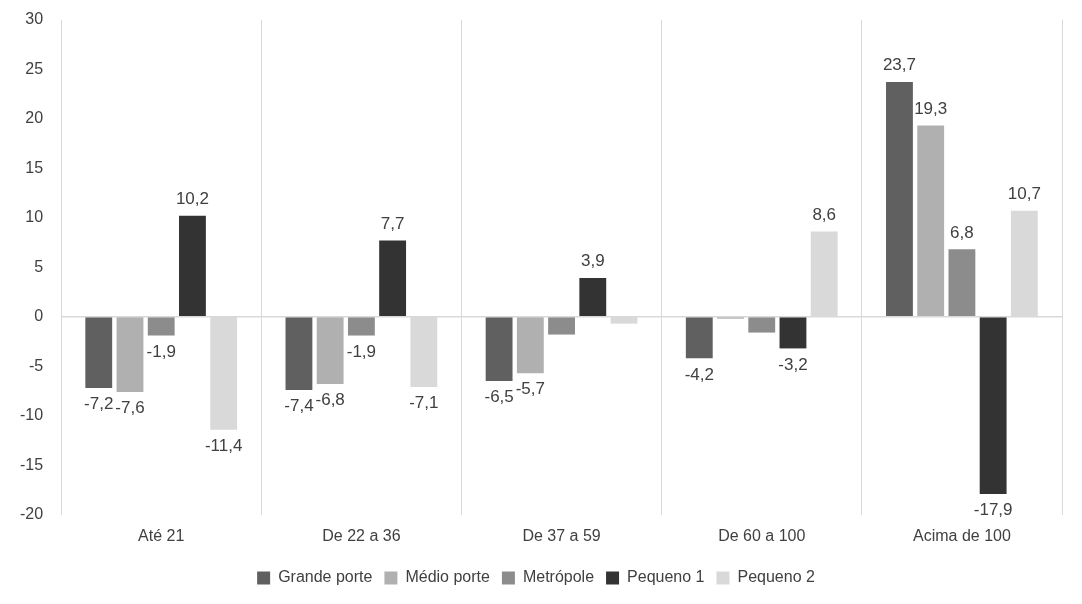  I want to click on data-label: 7,7, so click(392, 223).